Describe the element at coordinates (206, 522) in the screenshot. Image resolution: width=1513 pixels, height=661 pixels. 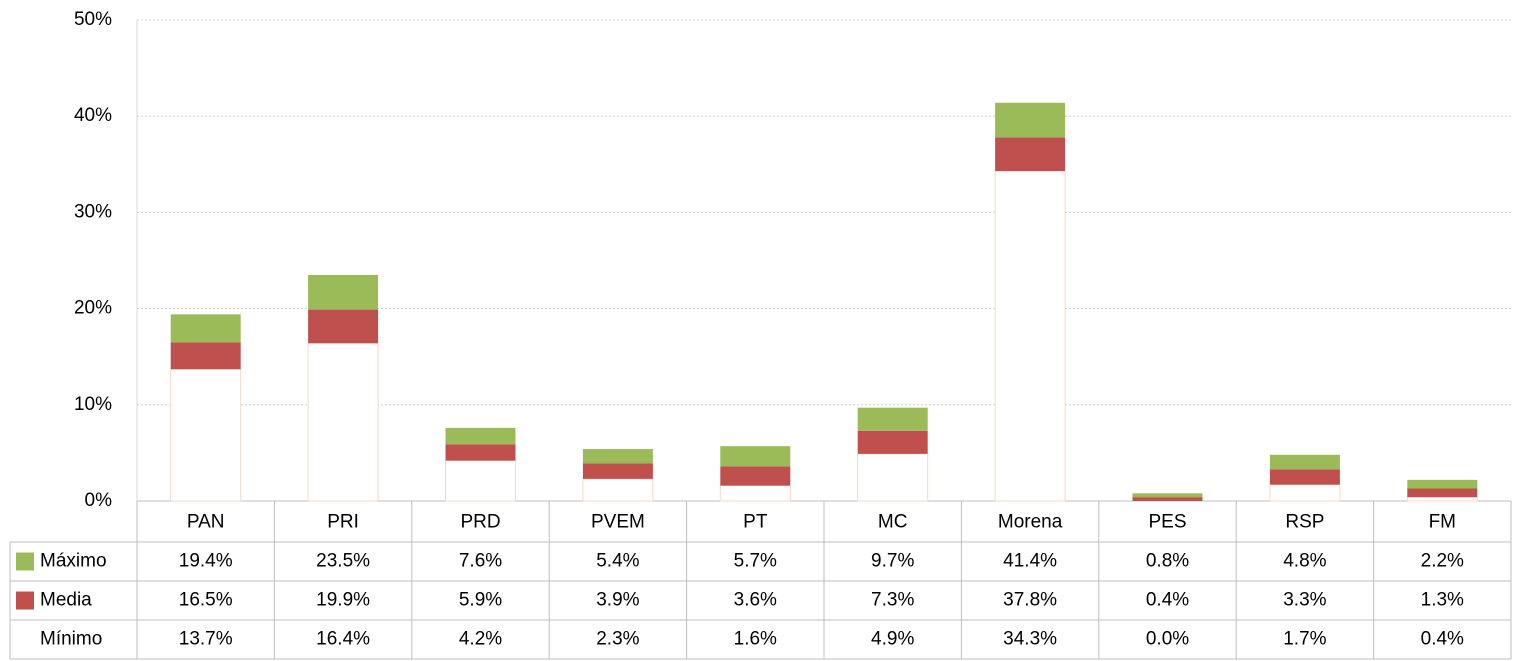
I see `x-tick-label: PAN` at that location.